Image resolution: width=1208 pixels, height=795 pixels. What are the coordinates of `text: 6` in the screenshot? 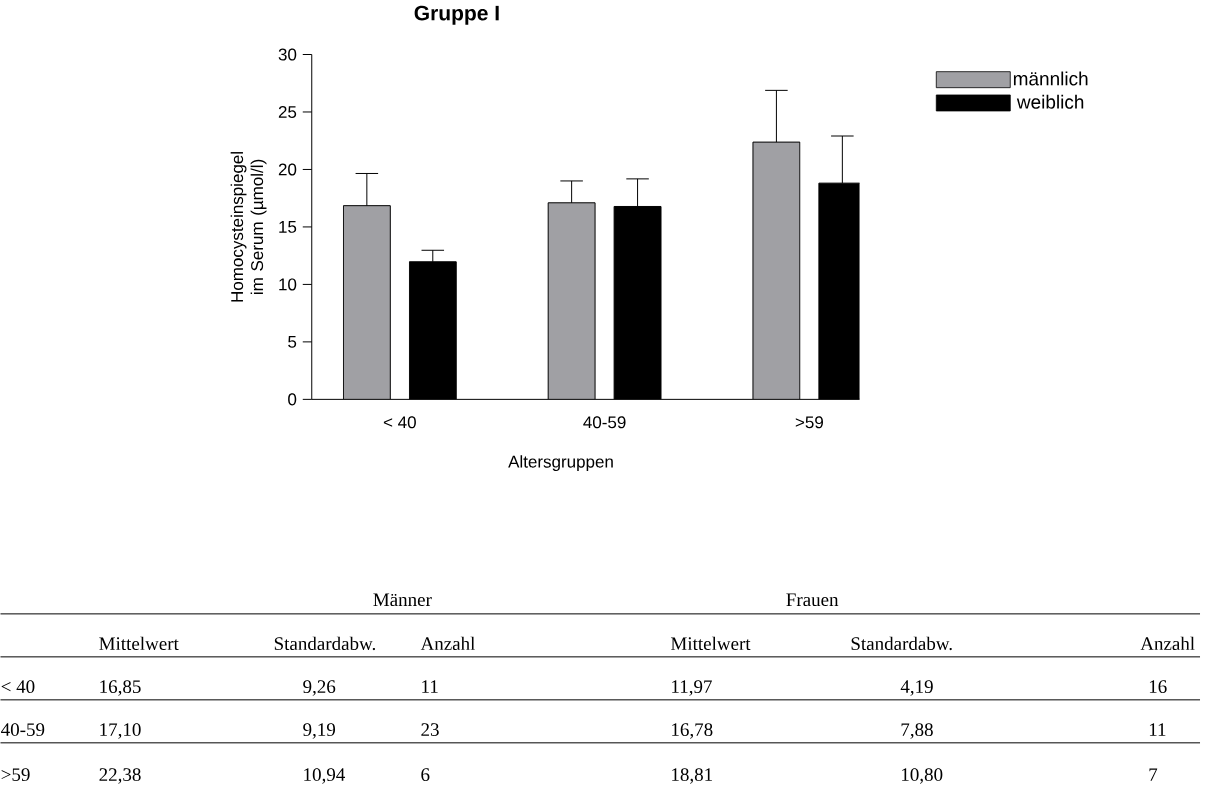 It's located at (425, 775).